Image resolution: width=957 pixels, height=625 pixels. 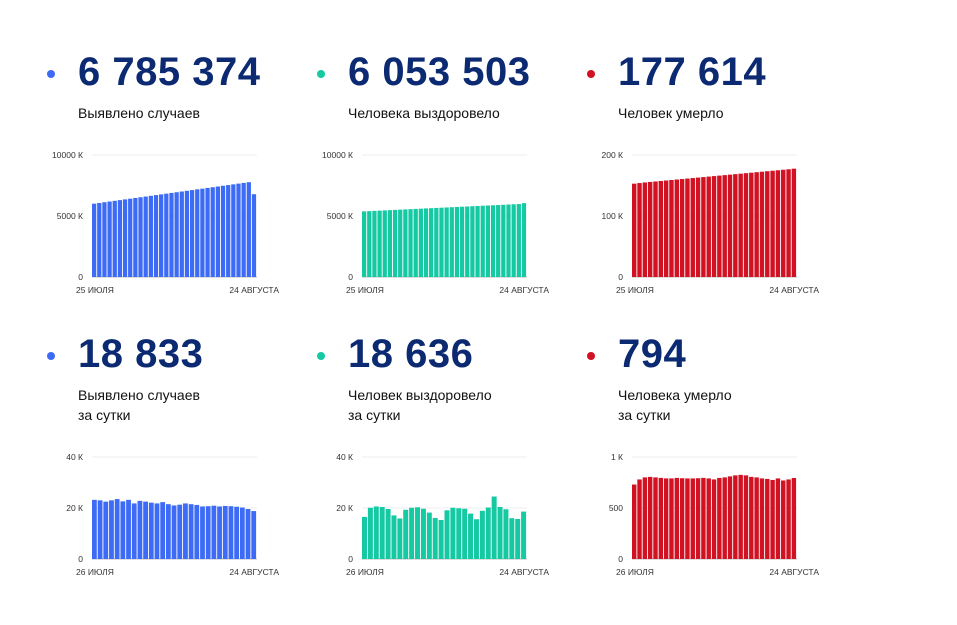 What do you see at coordinates (711, 222) in the screenshot?
I see `bar-chart: 0 100 К 200 К 25 ИЮЛЯ 24 АВГУСТА` at bounding box center [711, 222].